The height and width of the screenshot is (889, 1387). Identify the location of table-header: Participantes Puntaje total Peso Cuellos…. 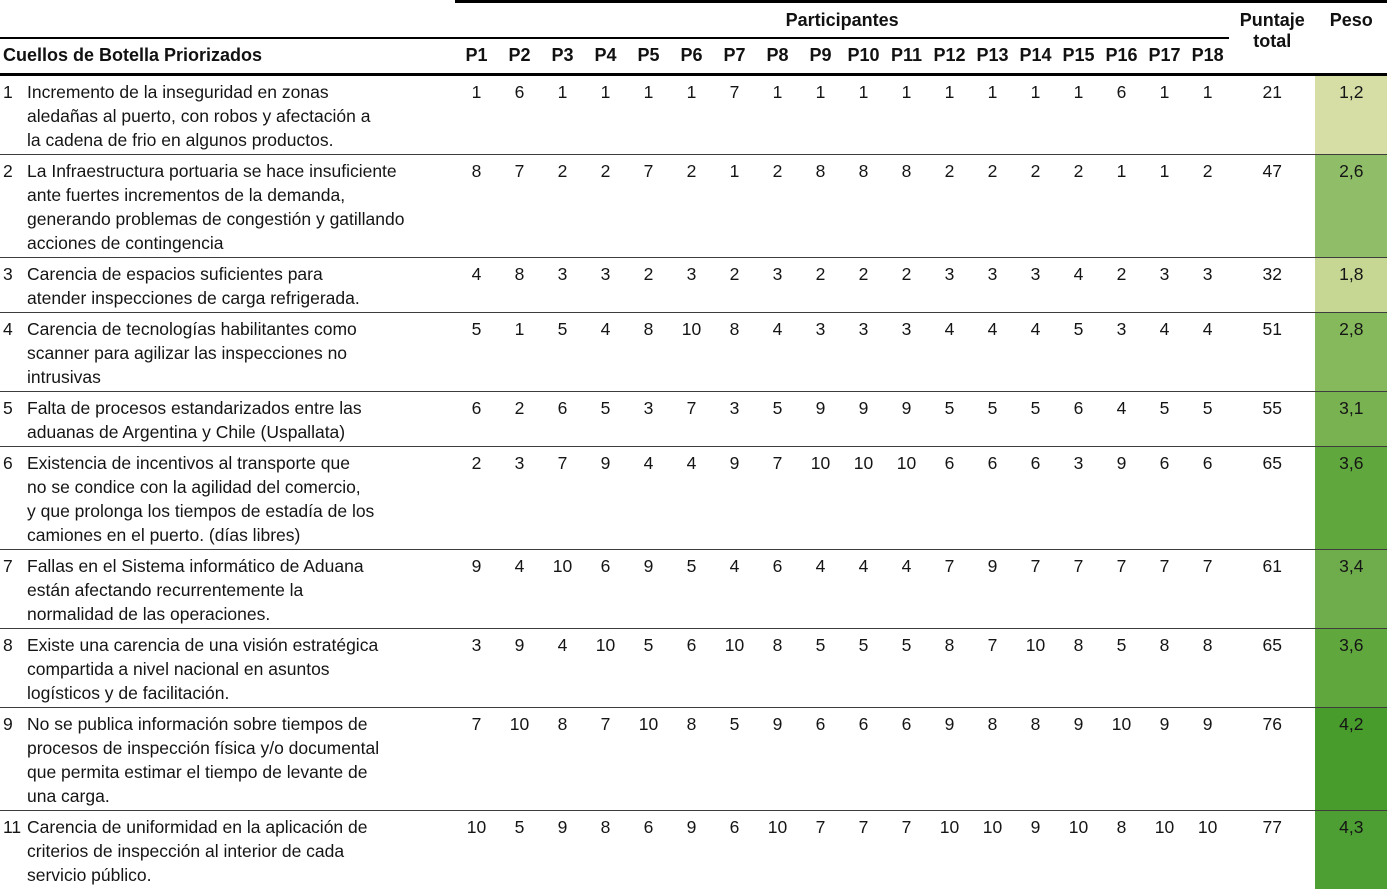
(693, 38).